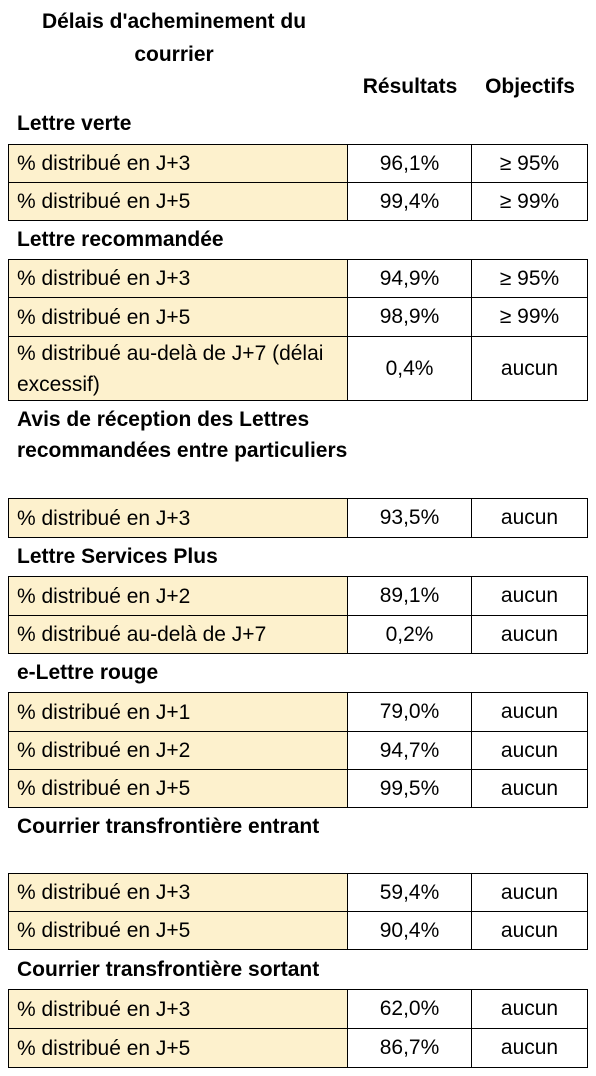 The height and width of the screenshot is (1076, 596). I want to click on result-value: 99,4%, so click(409, 201).